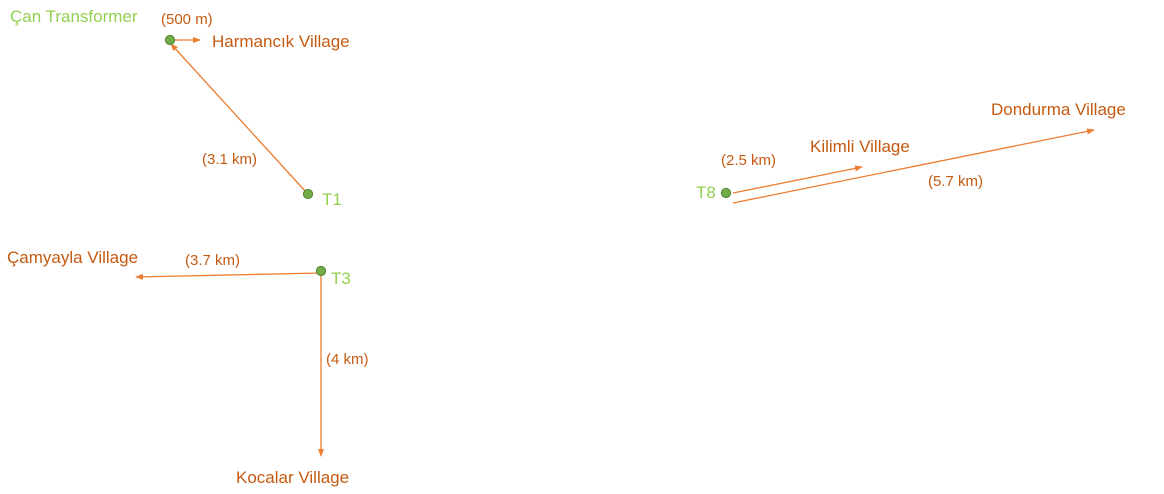 The width and height of the screenshot is (1164, 494). I want to click on link-t8-to-kilimli, so click(797, 179).